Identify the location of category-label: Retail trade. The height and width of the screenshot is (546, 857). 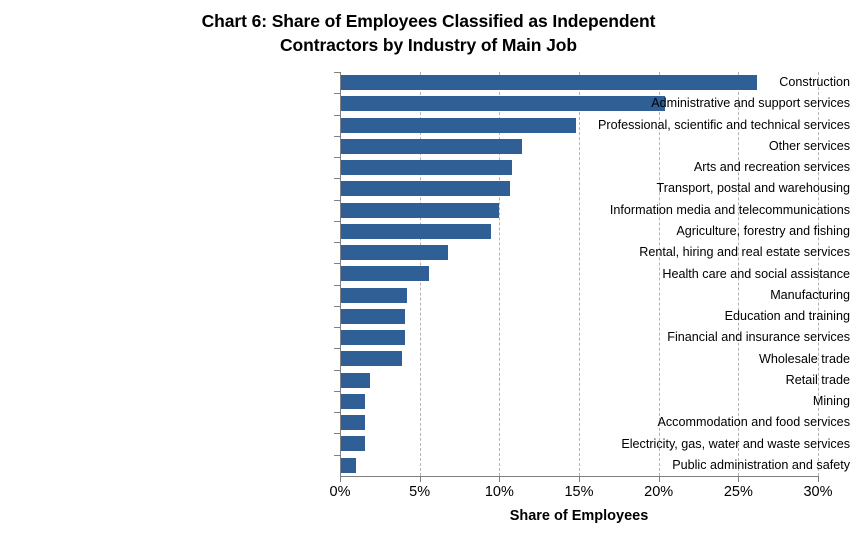
(817, 379).